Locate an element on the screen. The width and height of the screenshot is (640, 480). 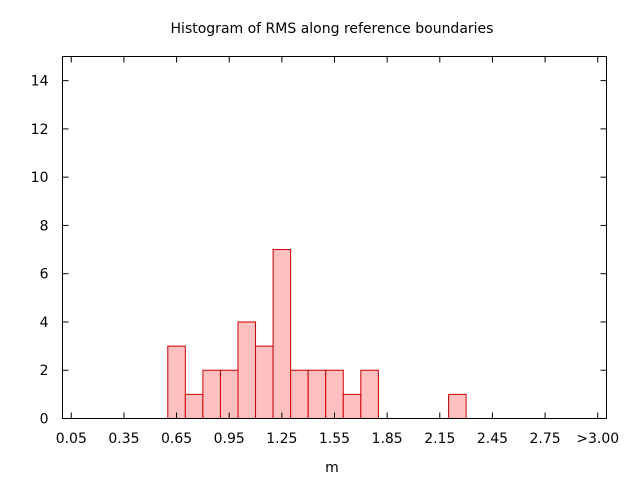
y-tick-label: 14 is located at coordinates (40, 82).